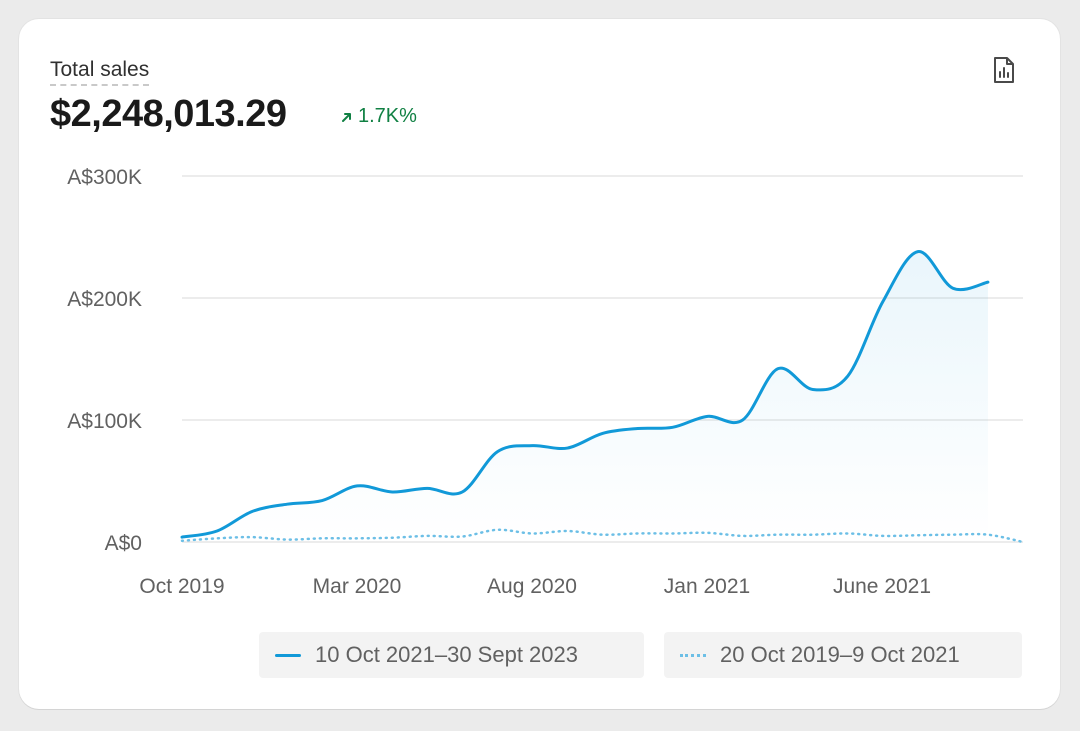 The width and height of the screenshot is (1080, 731). I want to click on legend-item-current: 10 Oct 2021–30 Sept 2023, so click(451, 655).